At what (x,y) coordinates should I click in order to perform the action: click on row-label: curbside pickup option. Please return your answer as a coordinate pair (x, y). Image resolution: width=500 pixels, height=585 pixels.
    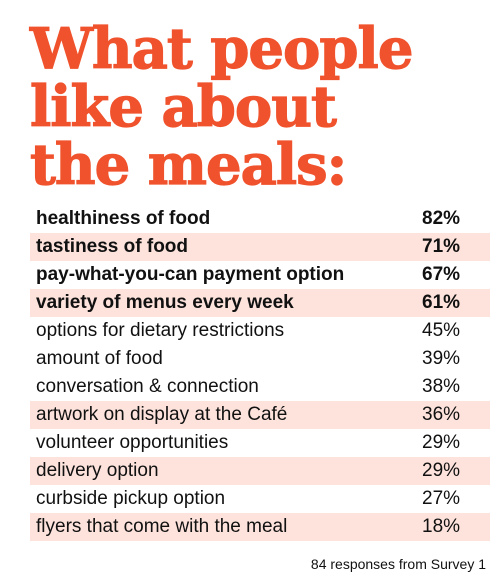
    Looking at the image, I should click on (131, 498).